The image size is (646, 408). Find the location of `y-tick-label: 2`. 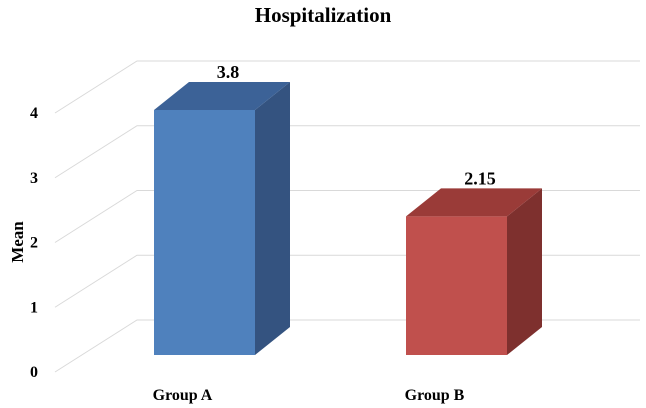

y-tick-label: 2 is located at coordinates (34, 243).